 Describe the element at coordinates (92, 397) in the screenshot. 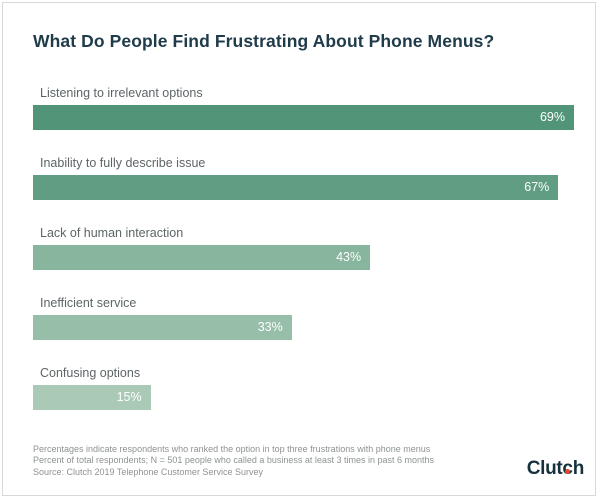

I see `bar: 15%` at that location.